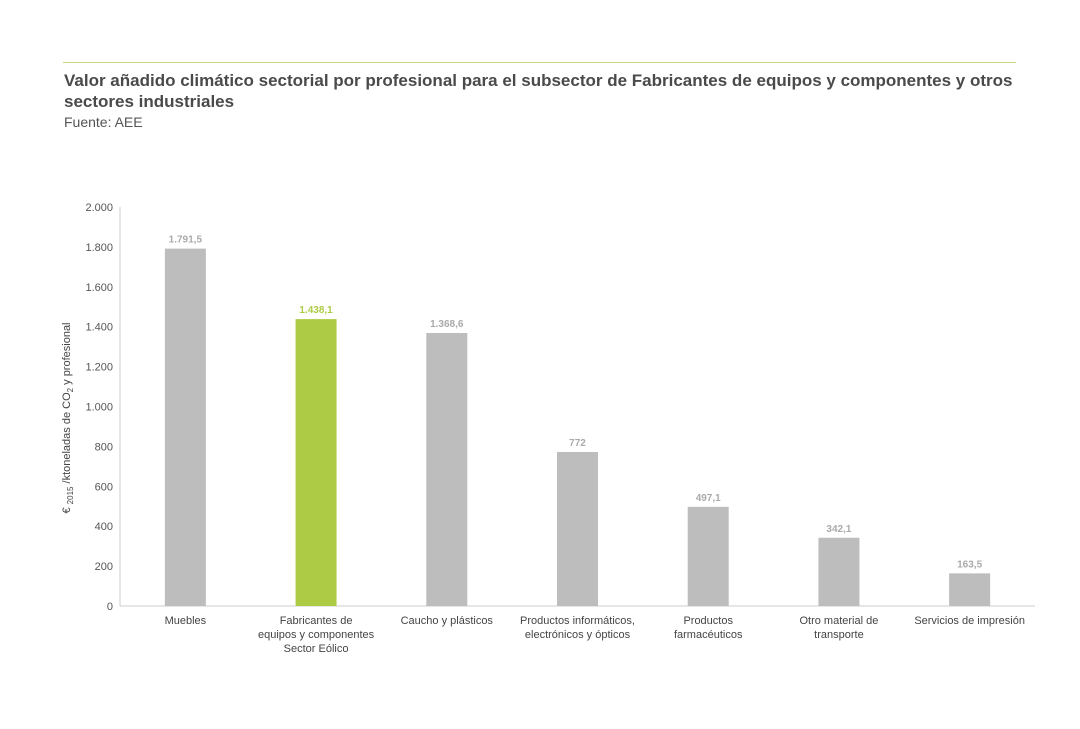 This screenshot has width=1080, height=729. Describe the element at coordinates (577, 621) in the screenshot. I see `x-category-label: Productos informáticos,` at that location.